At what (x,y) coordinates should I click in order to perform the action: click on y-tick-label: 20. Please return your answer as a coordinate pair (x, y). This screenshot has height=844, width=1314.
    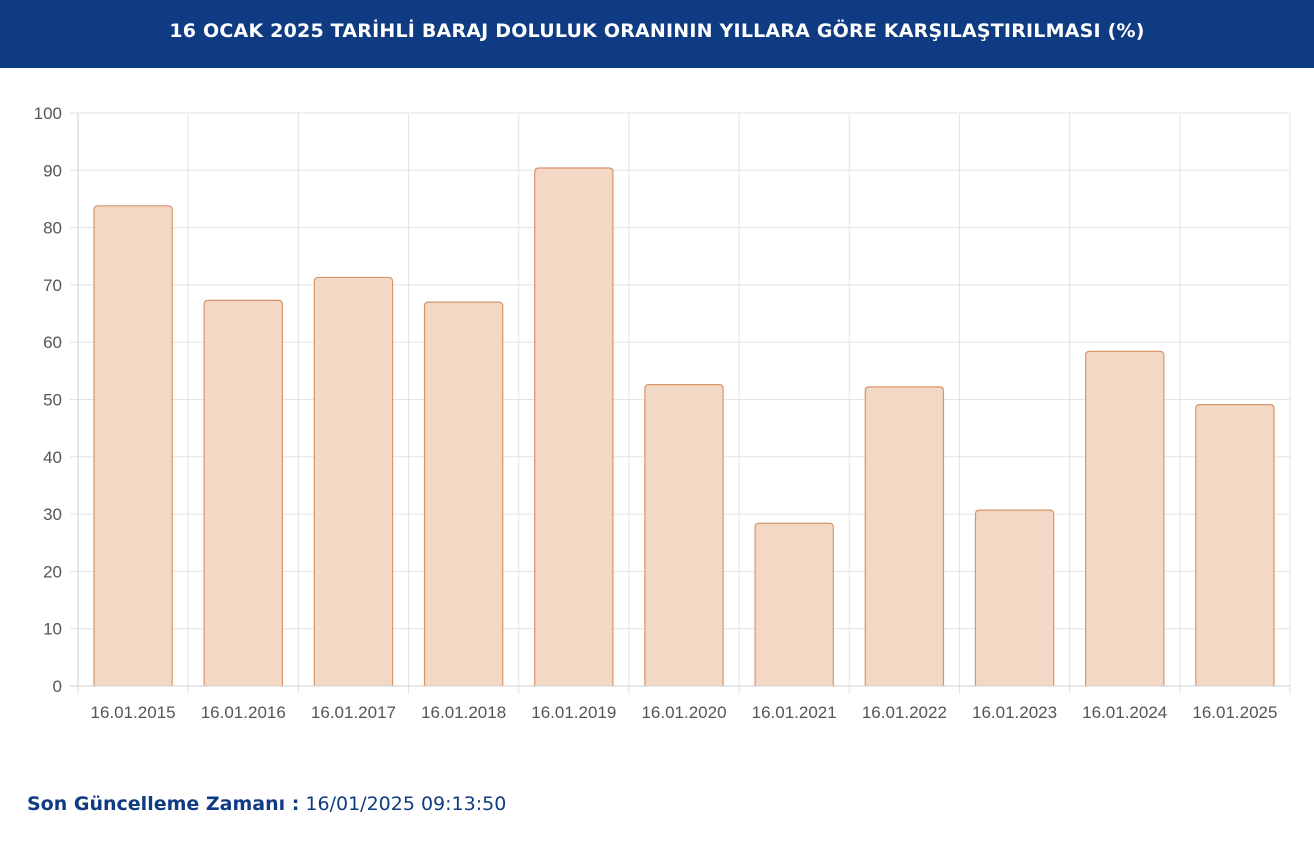
    Looking at the image, I should click on (52, 571).